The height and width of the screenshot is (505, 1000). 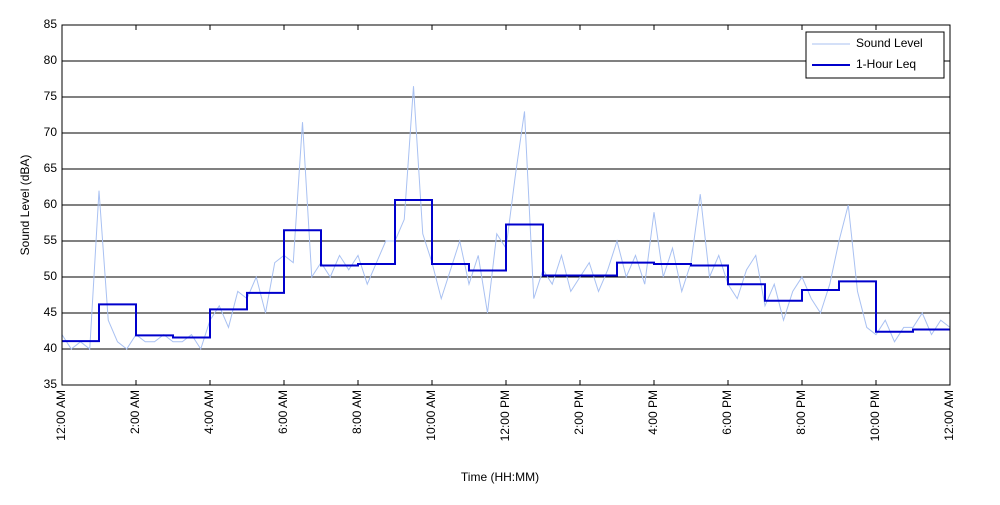 What do you see at coordinates (135, 412) in the screenshot?
I see `x-tick-label: 2:00 AM` at bounding box center [135, 412].